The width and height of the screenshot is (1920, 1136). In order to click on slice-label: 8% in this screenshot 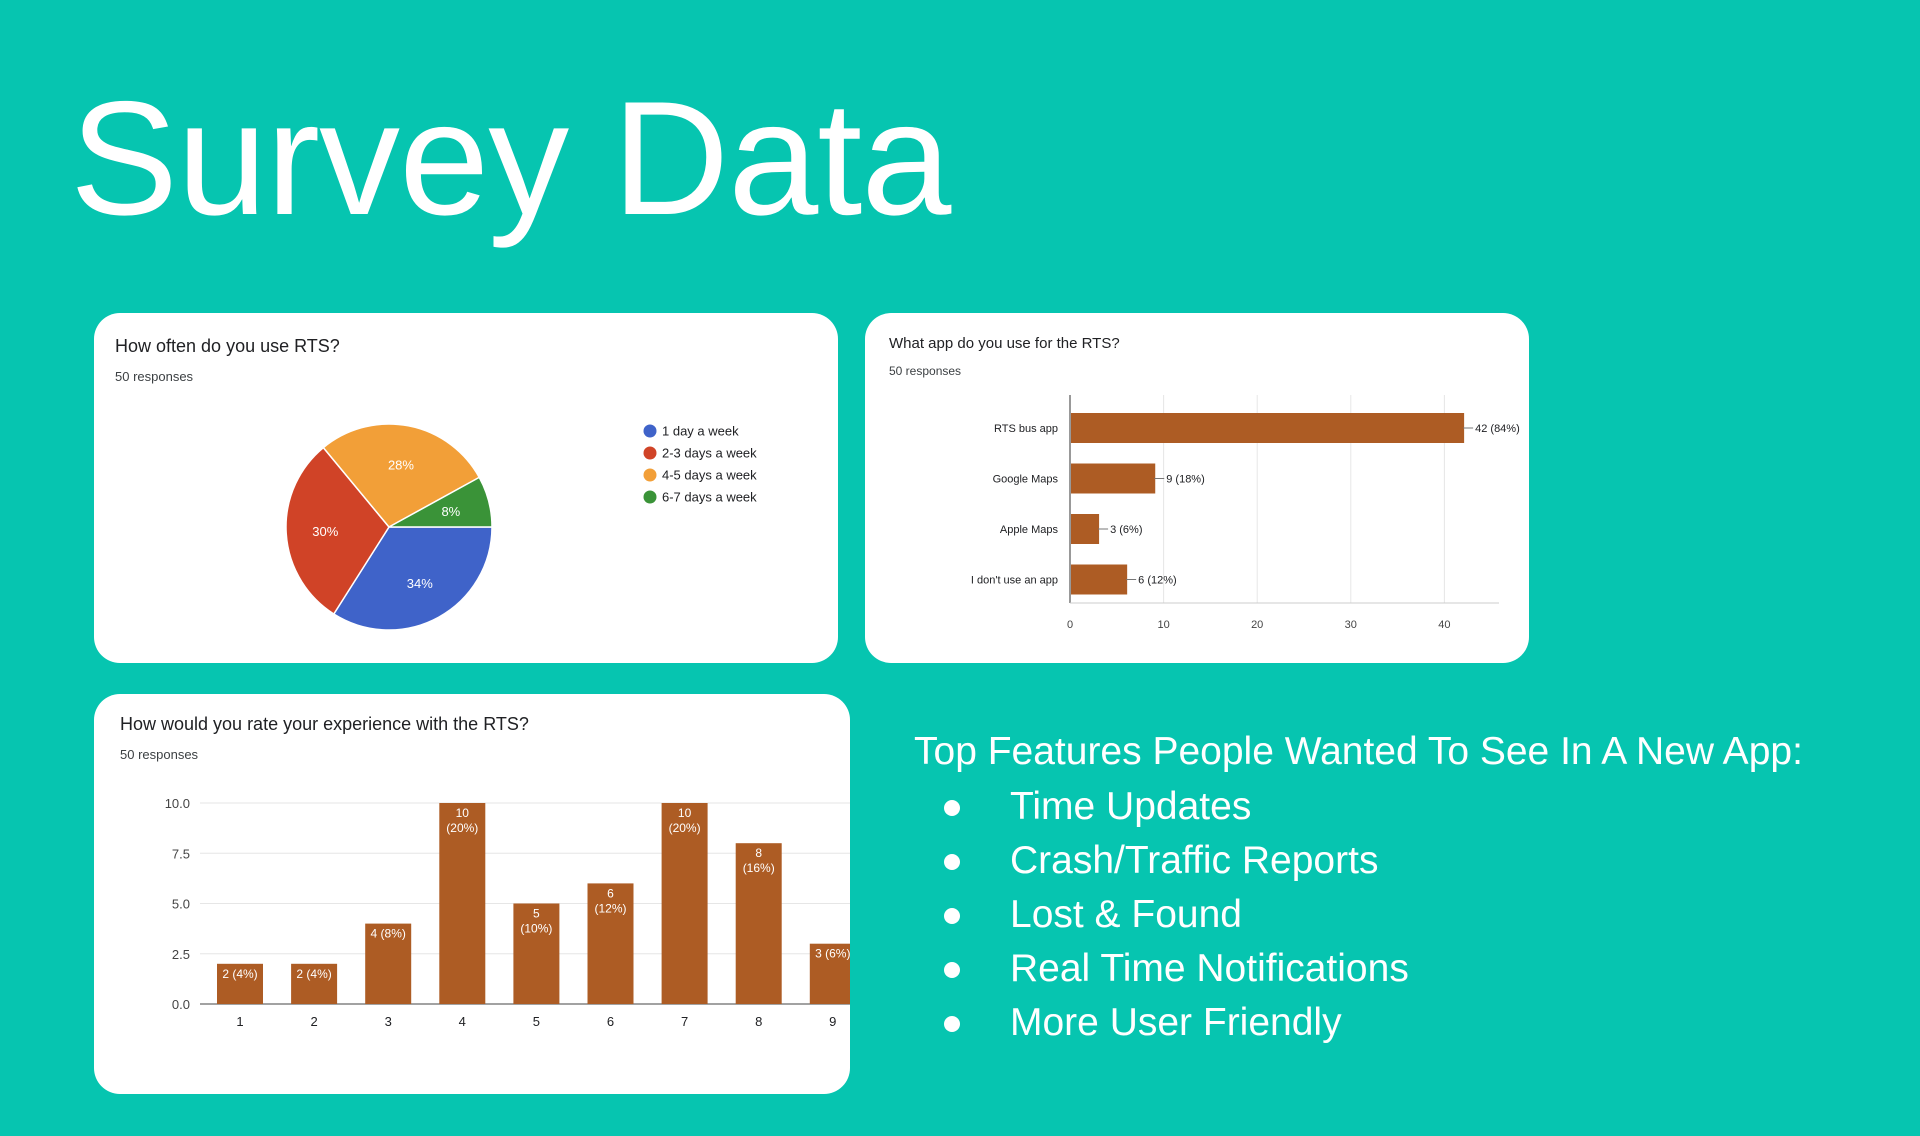, I will do `click(450, 511)`.